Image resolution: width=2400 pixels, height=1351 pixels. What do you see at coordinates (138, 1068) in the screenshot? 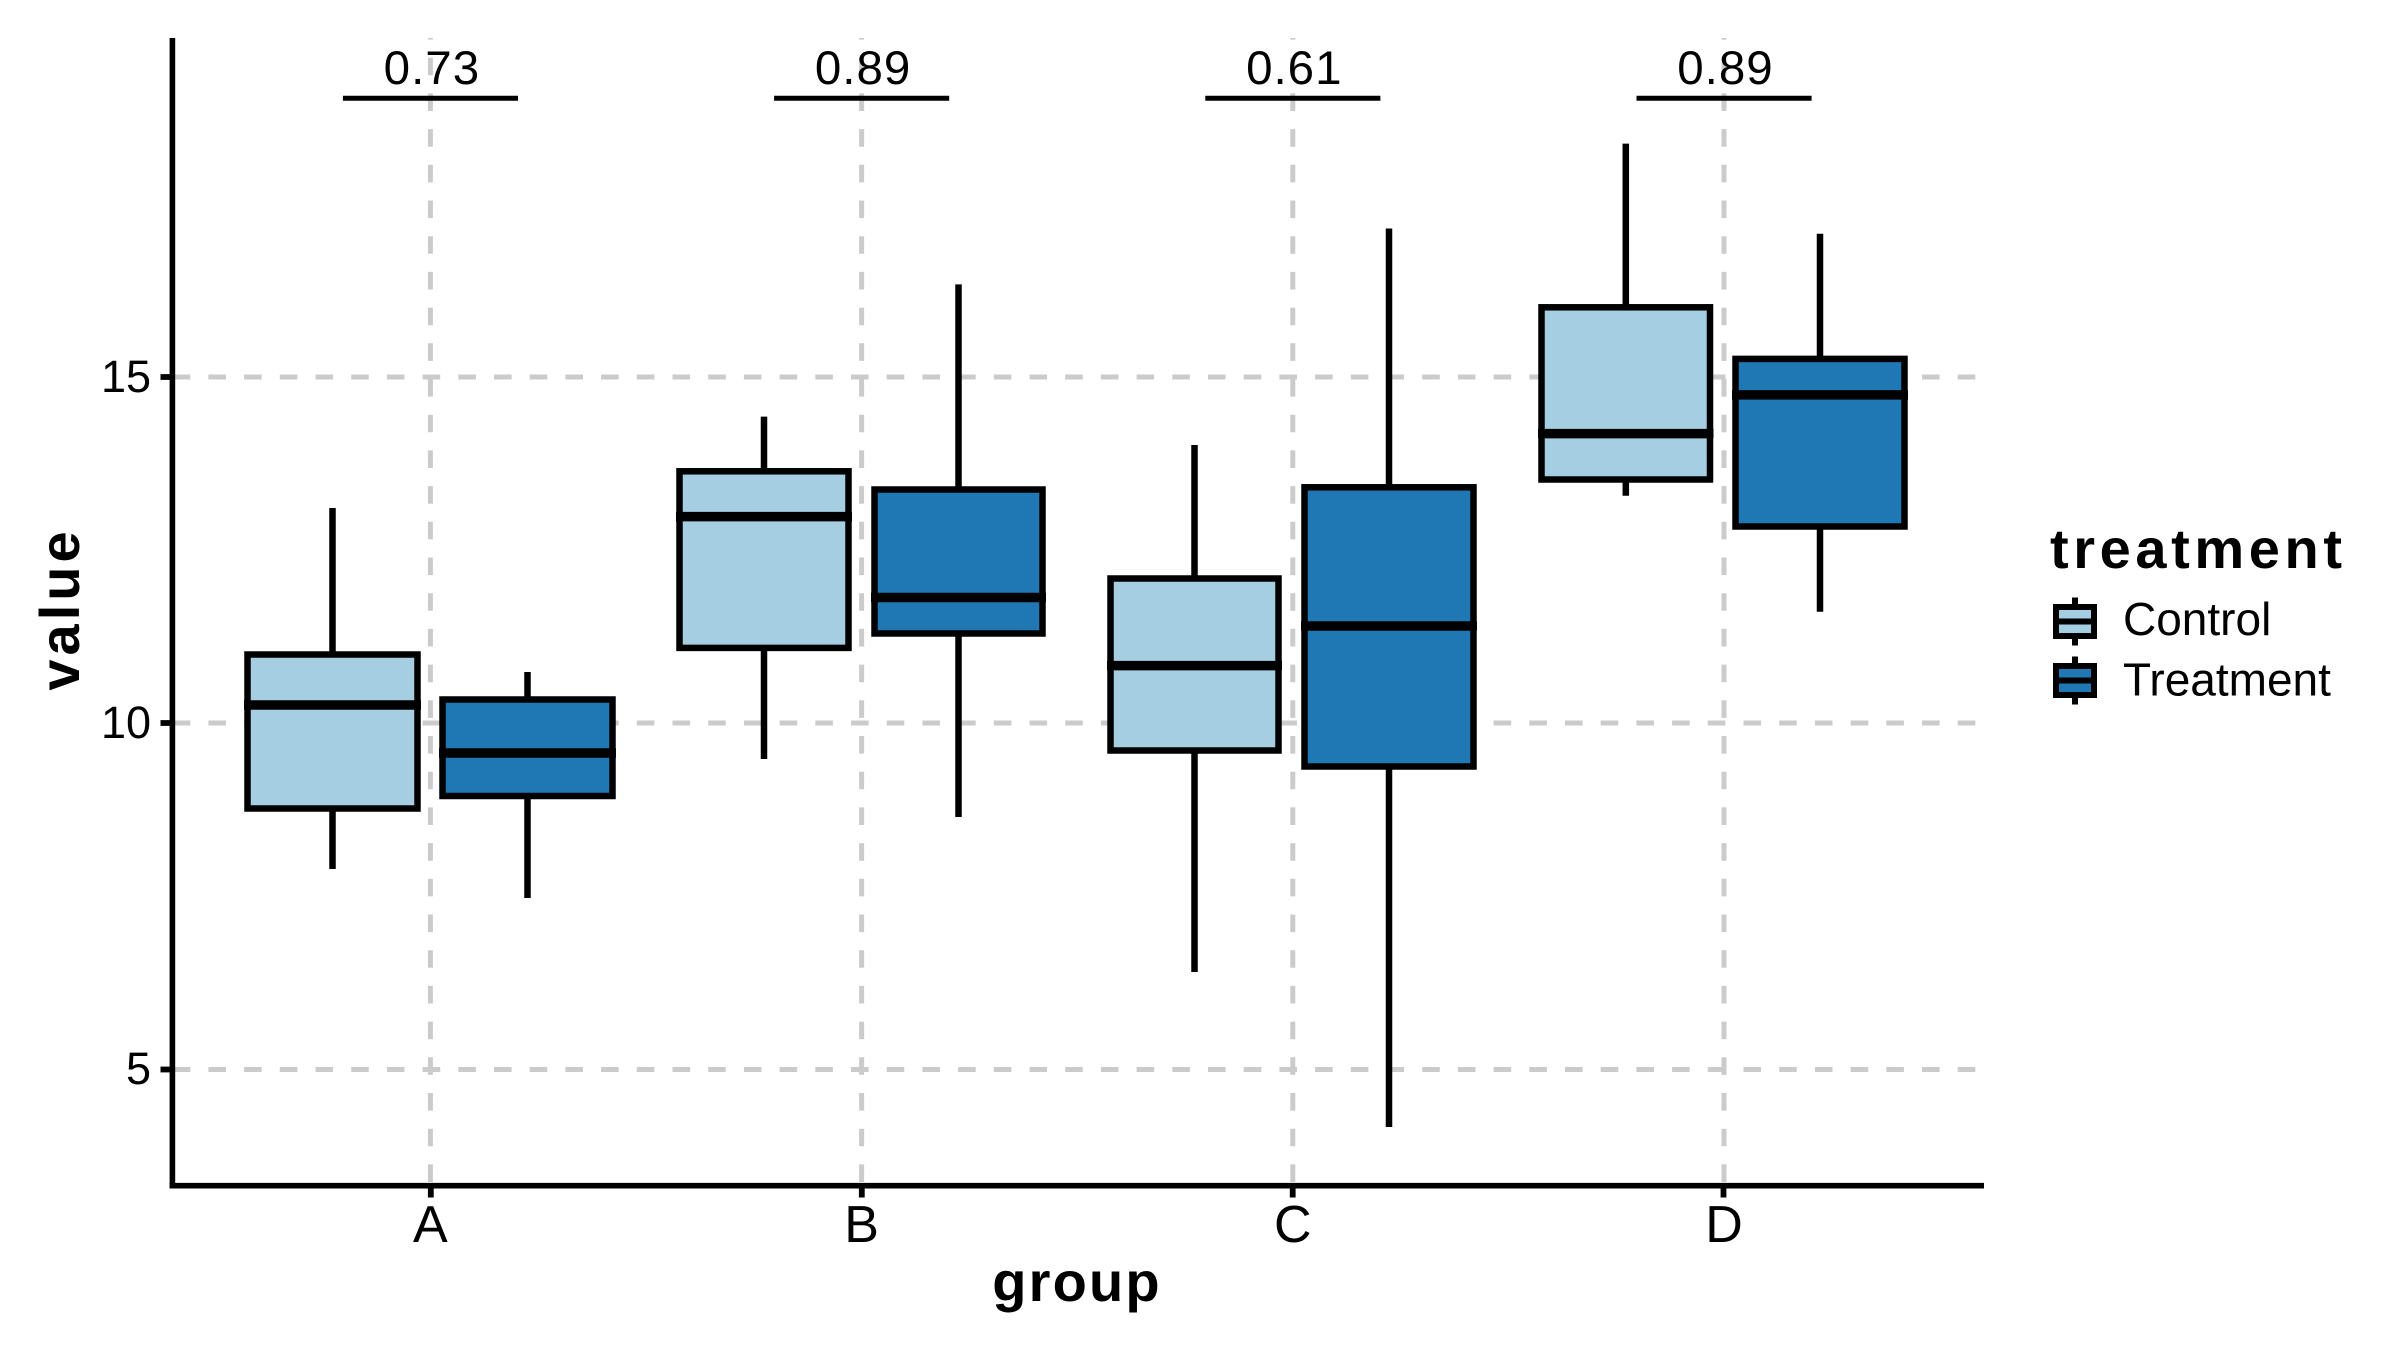
I see `svg-text: 5` at bounding box center [138, 1068].